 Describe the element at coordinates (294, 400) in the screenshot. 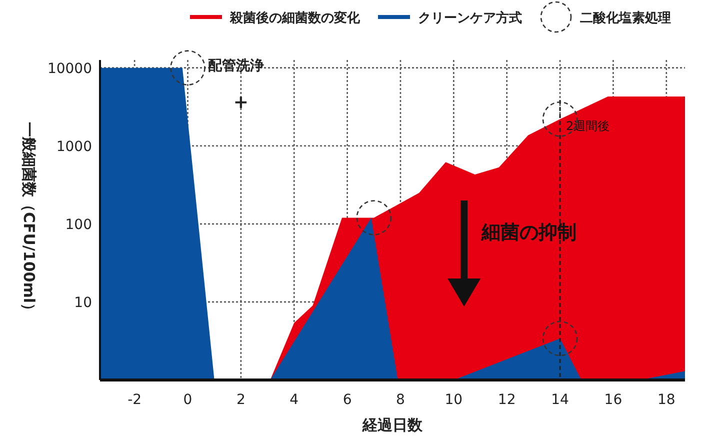

I see `x-tick-label: 4` at that location.